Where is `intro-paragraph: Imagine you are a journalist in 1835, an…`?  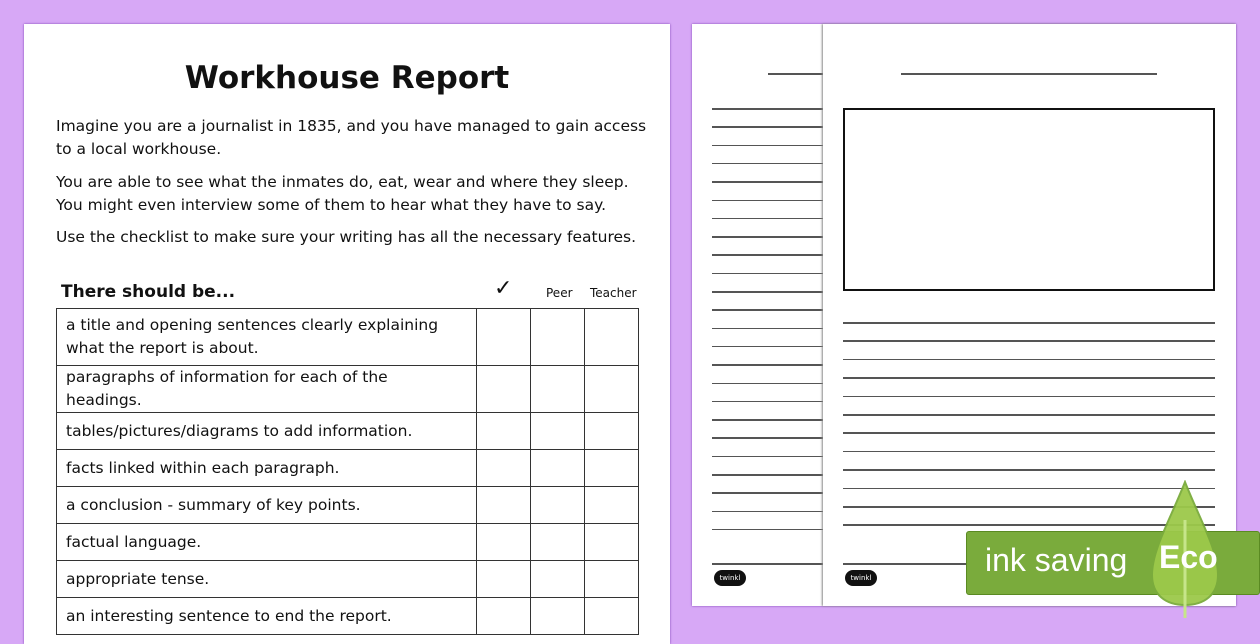 intro-paragraph: Imagine you are a journalist in 1835, an… is located at coordinates (351, 137).